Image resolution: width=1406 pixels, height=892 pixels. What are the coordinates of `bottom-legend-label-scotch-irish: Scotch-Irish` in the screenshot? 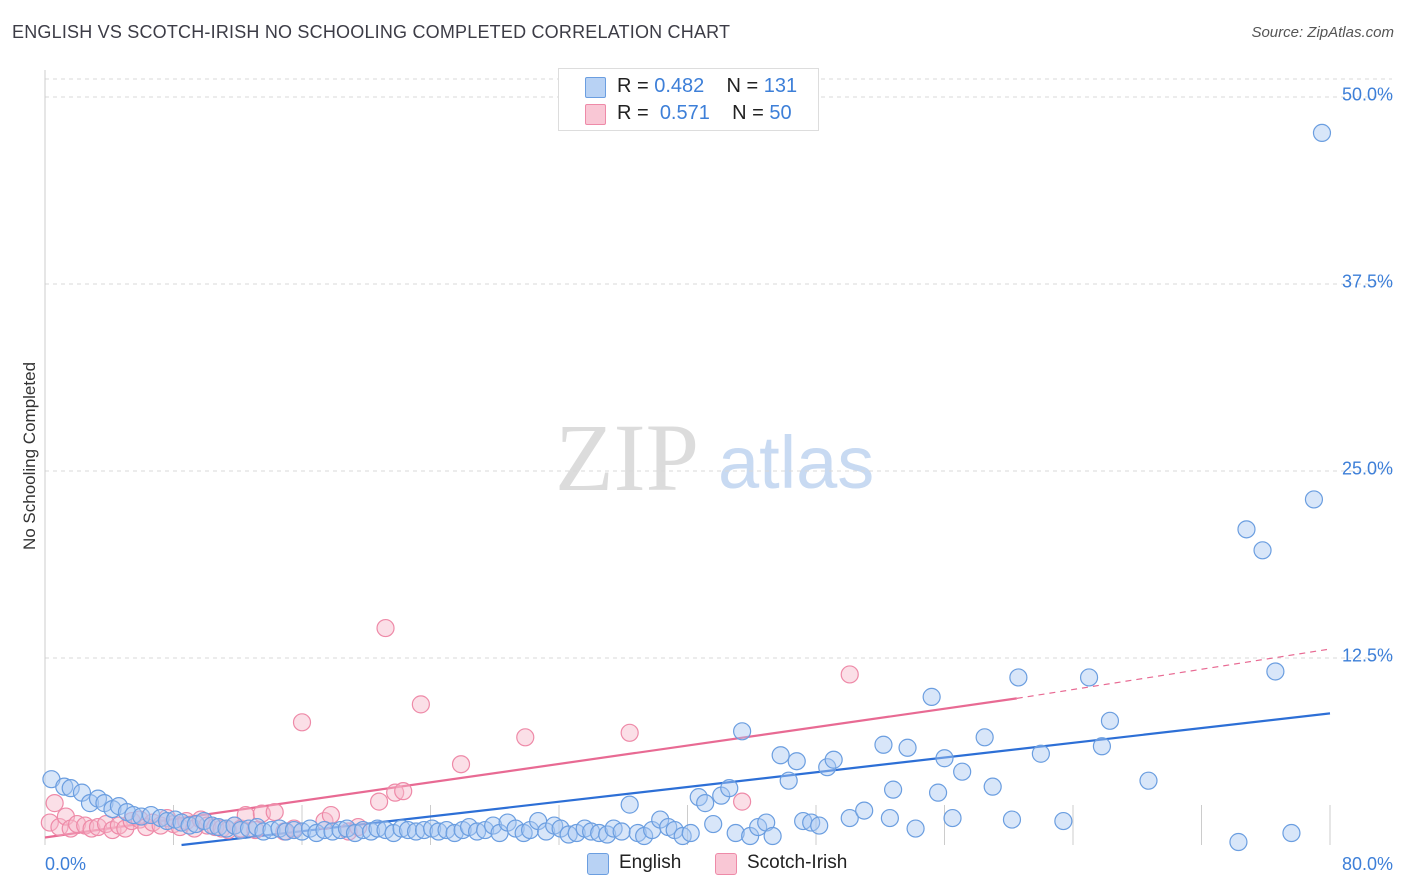 It's located at (797, 862).